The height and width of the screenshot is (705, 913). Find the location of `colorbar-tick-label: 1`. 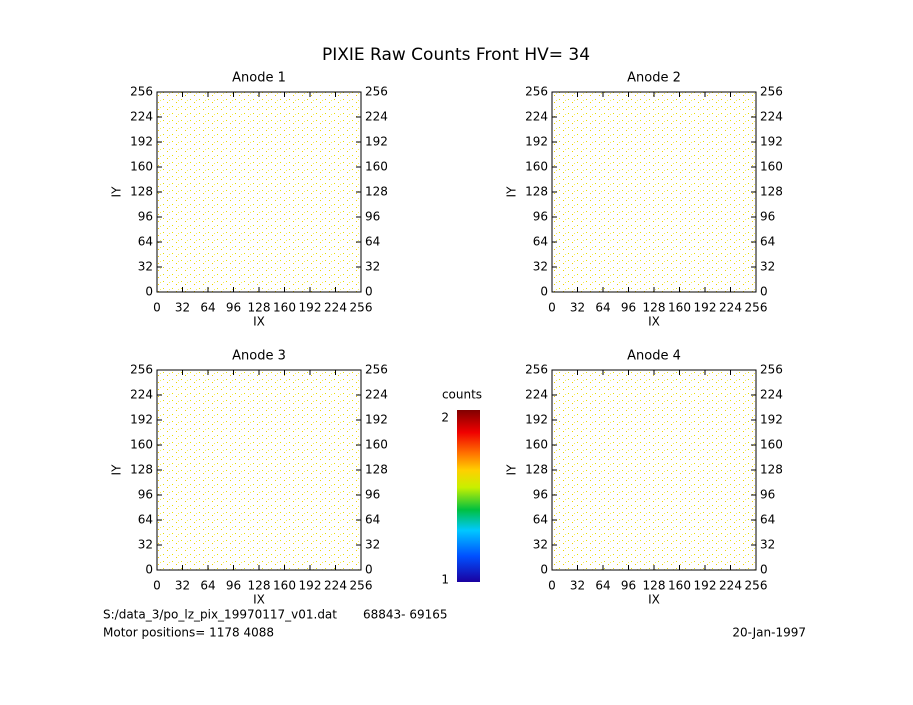

colorbar-tick-label: 1 is located at coordinates (445, 580).